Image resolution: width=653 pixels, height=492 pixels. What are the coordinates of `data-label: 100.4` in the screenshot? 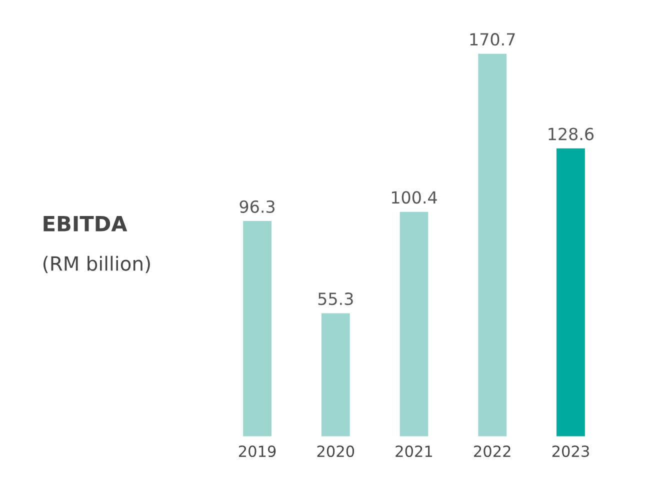 It's located at (414, 197).